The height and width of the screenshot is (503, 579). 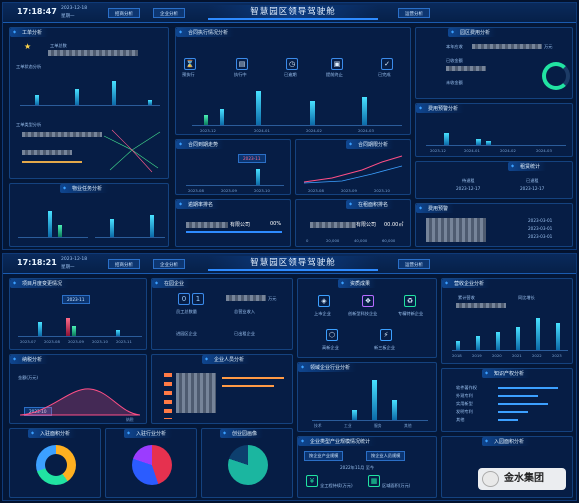 I want to click on rent-label: 待退租, so click(x=468, y=180).